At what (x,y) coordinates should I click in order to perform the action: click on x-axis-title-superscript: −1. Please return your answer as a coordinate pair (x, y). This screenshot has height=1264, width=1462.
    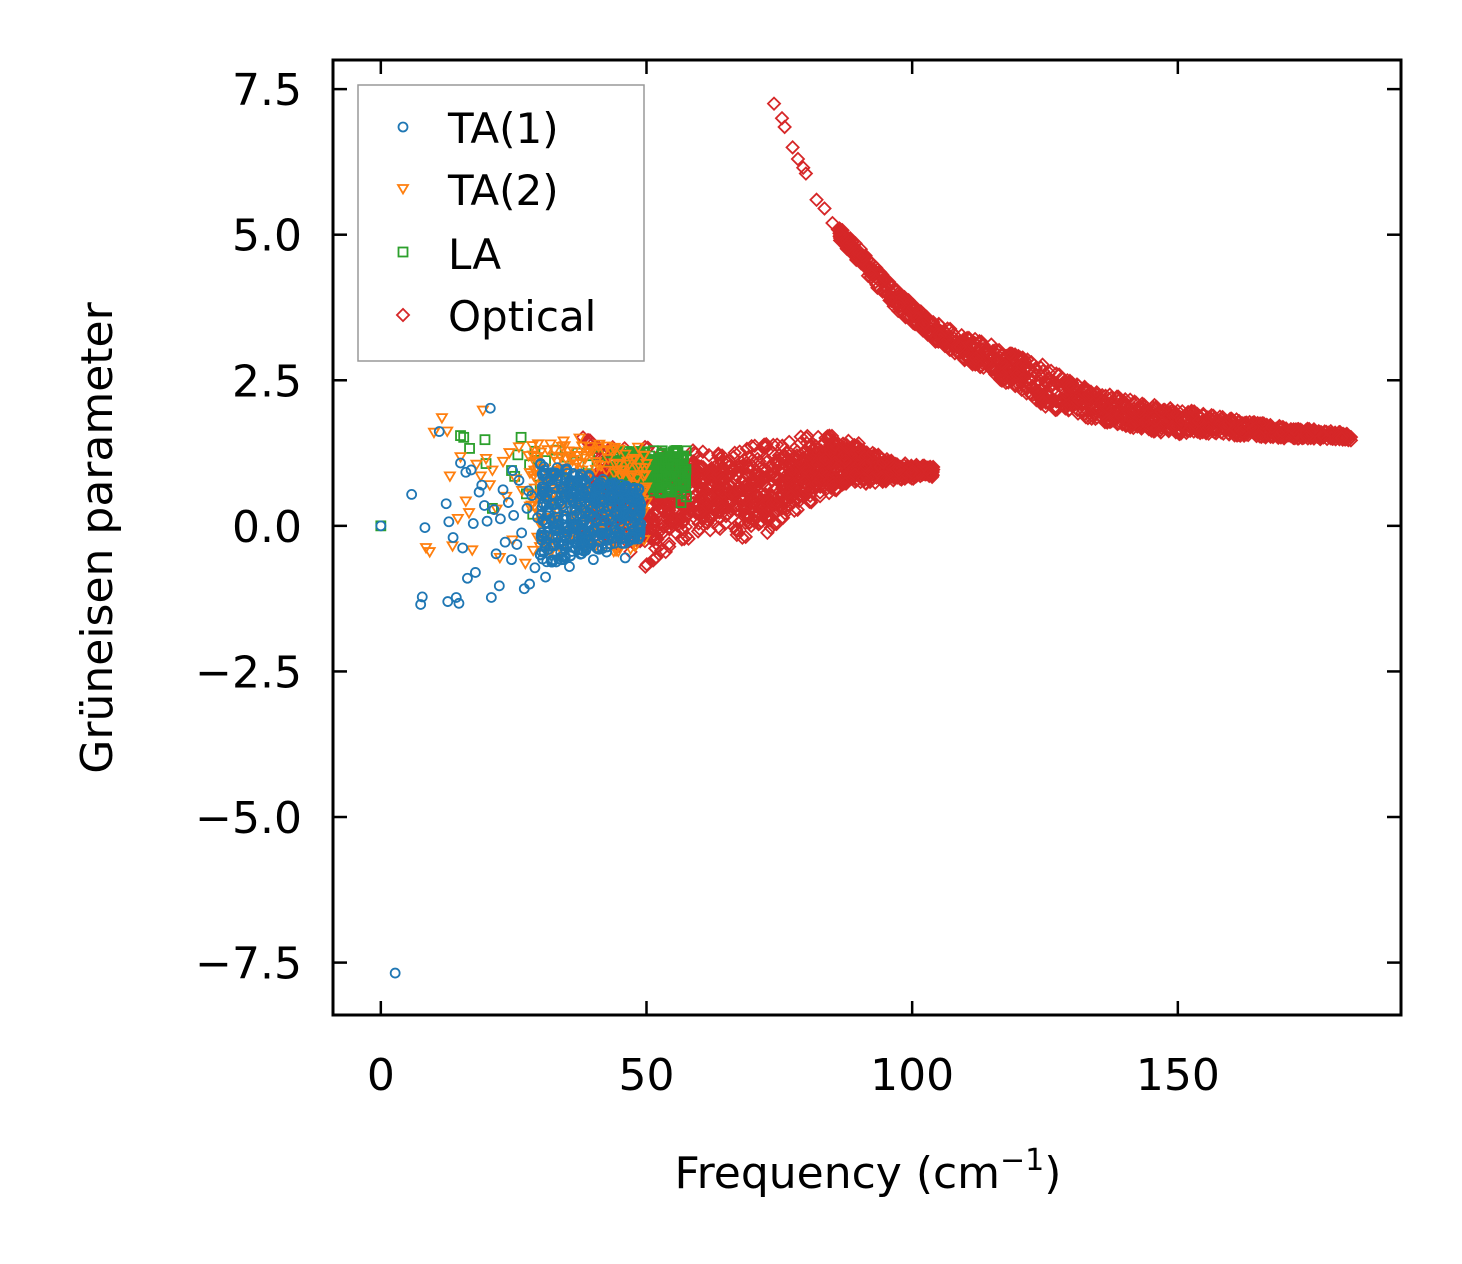
    Looking at the image, I should click on (1022, 1160).